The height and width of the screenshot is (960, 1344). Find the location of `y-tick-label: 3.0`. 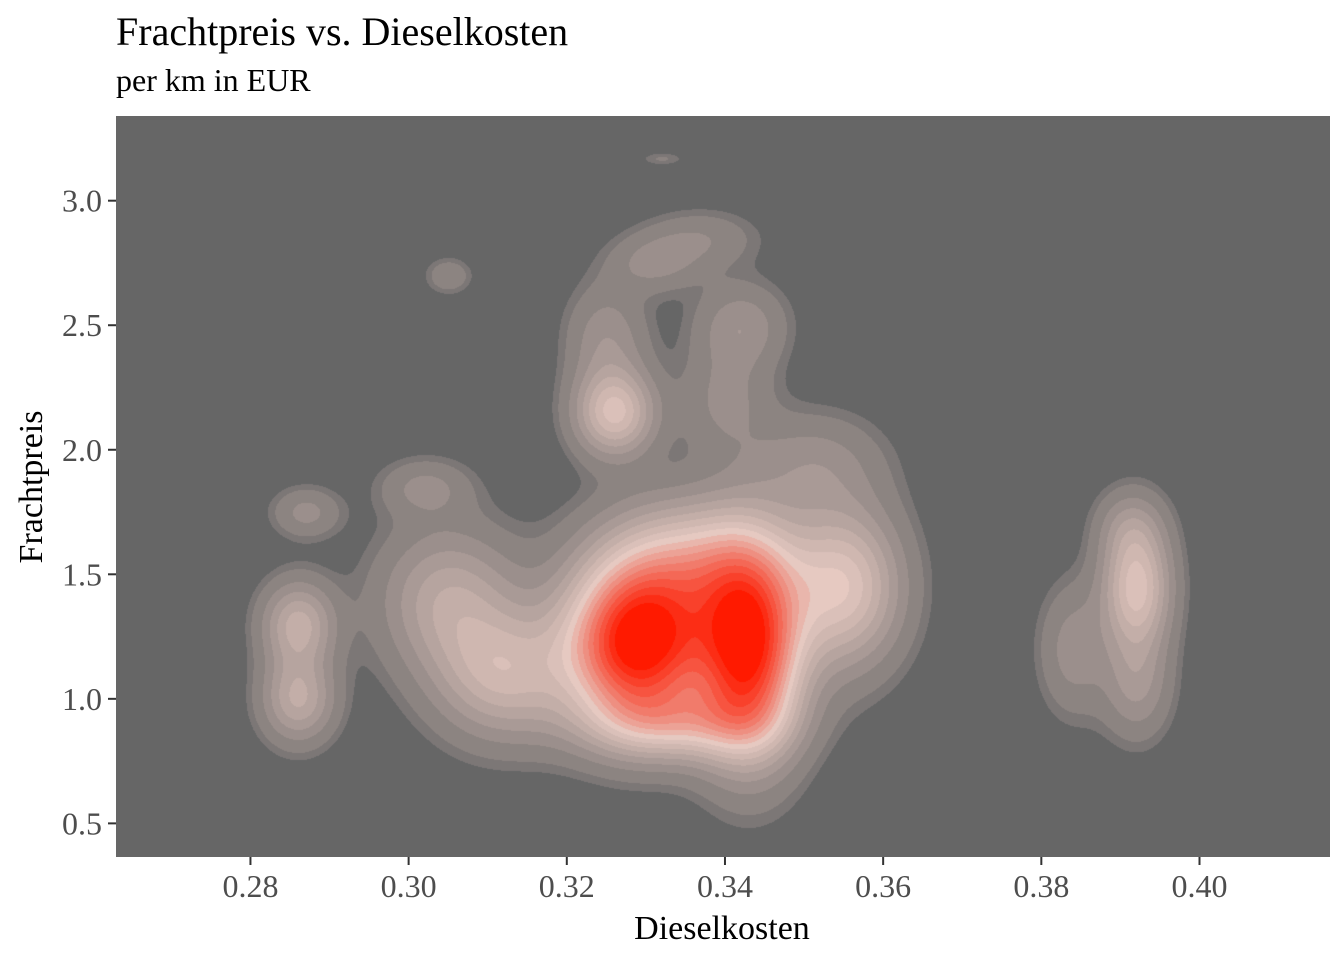

y-tick-label: 3.0 is located at coordinates (82, 201).